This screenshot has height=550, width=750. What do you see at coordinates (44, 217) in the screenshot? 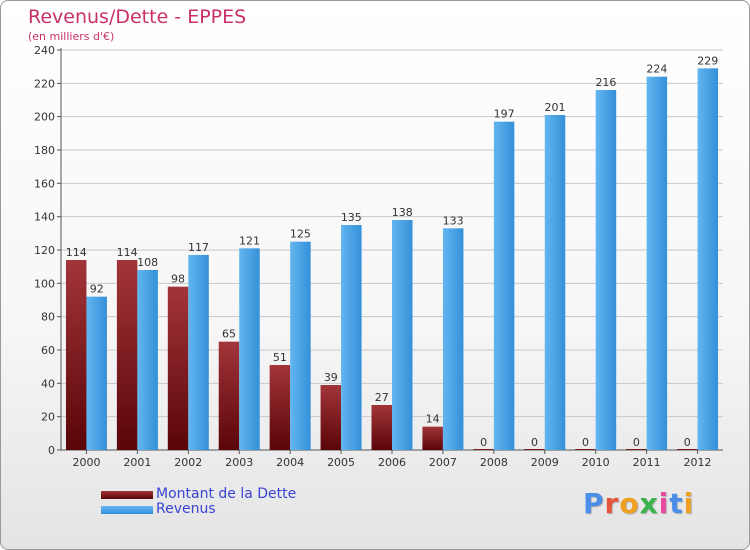
I see `y-tick-label: 140` at bounding box center [44, 217].